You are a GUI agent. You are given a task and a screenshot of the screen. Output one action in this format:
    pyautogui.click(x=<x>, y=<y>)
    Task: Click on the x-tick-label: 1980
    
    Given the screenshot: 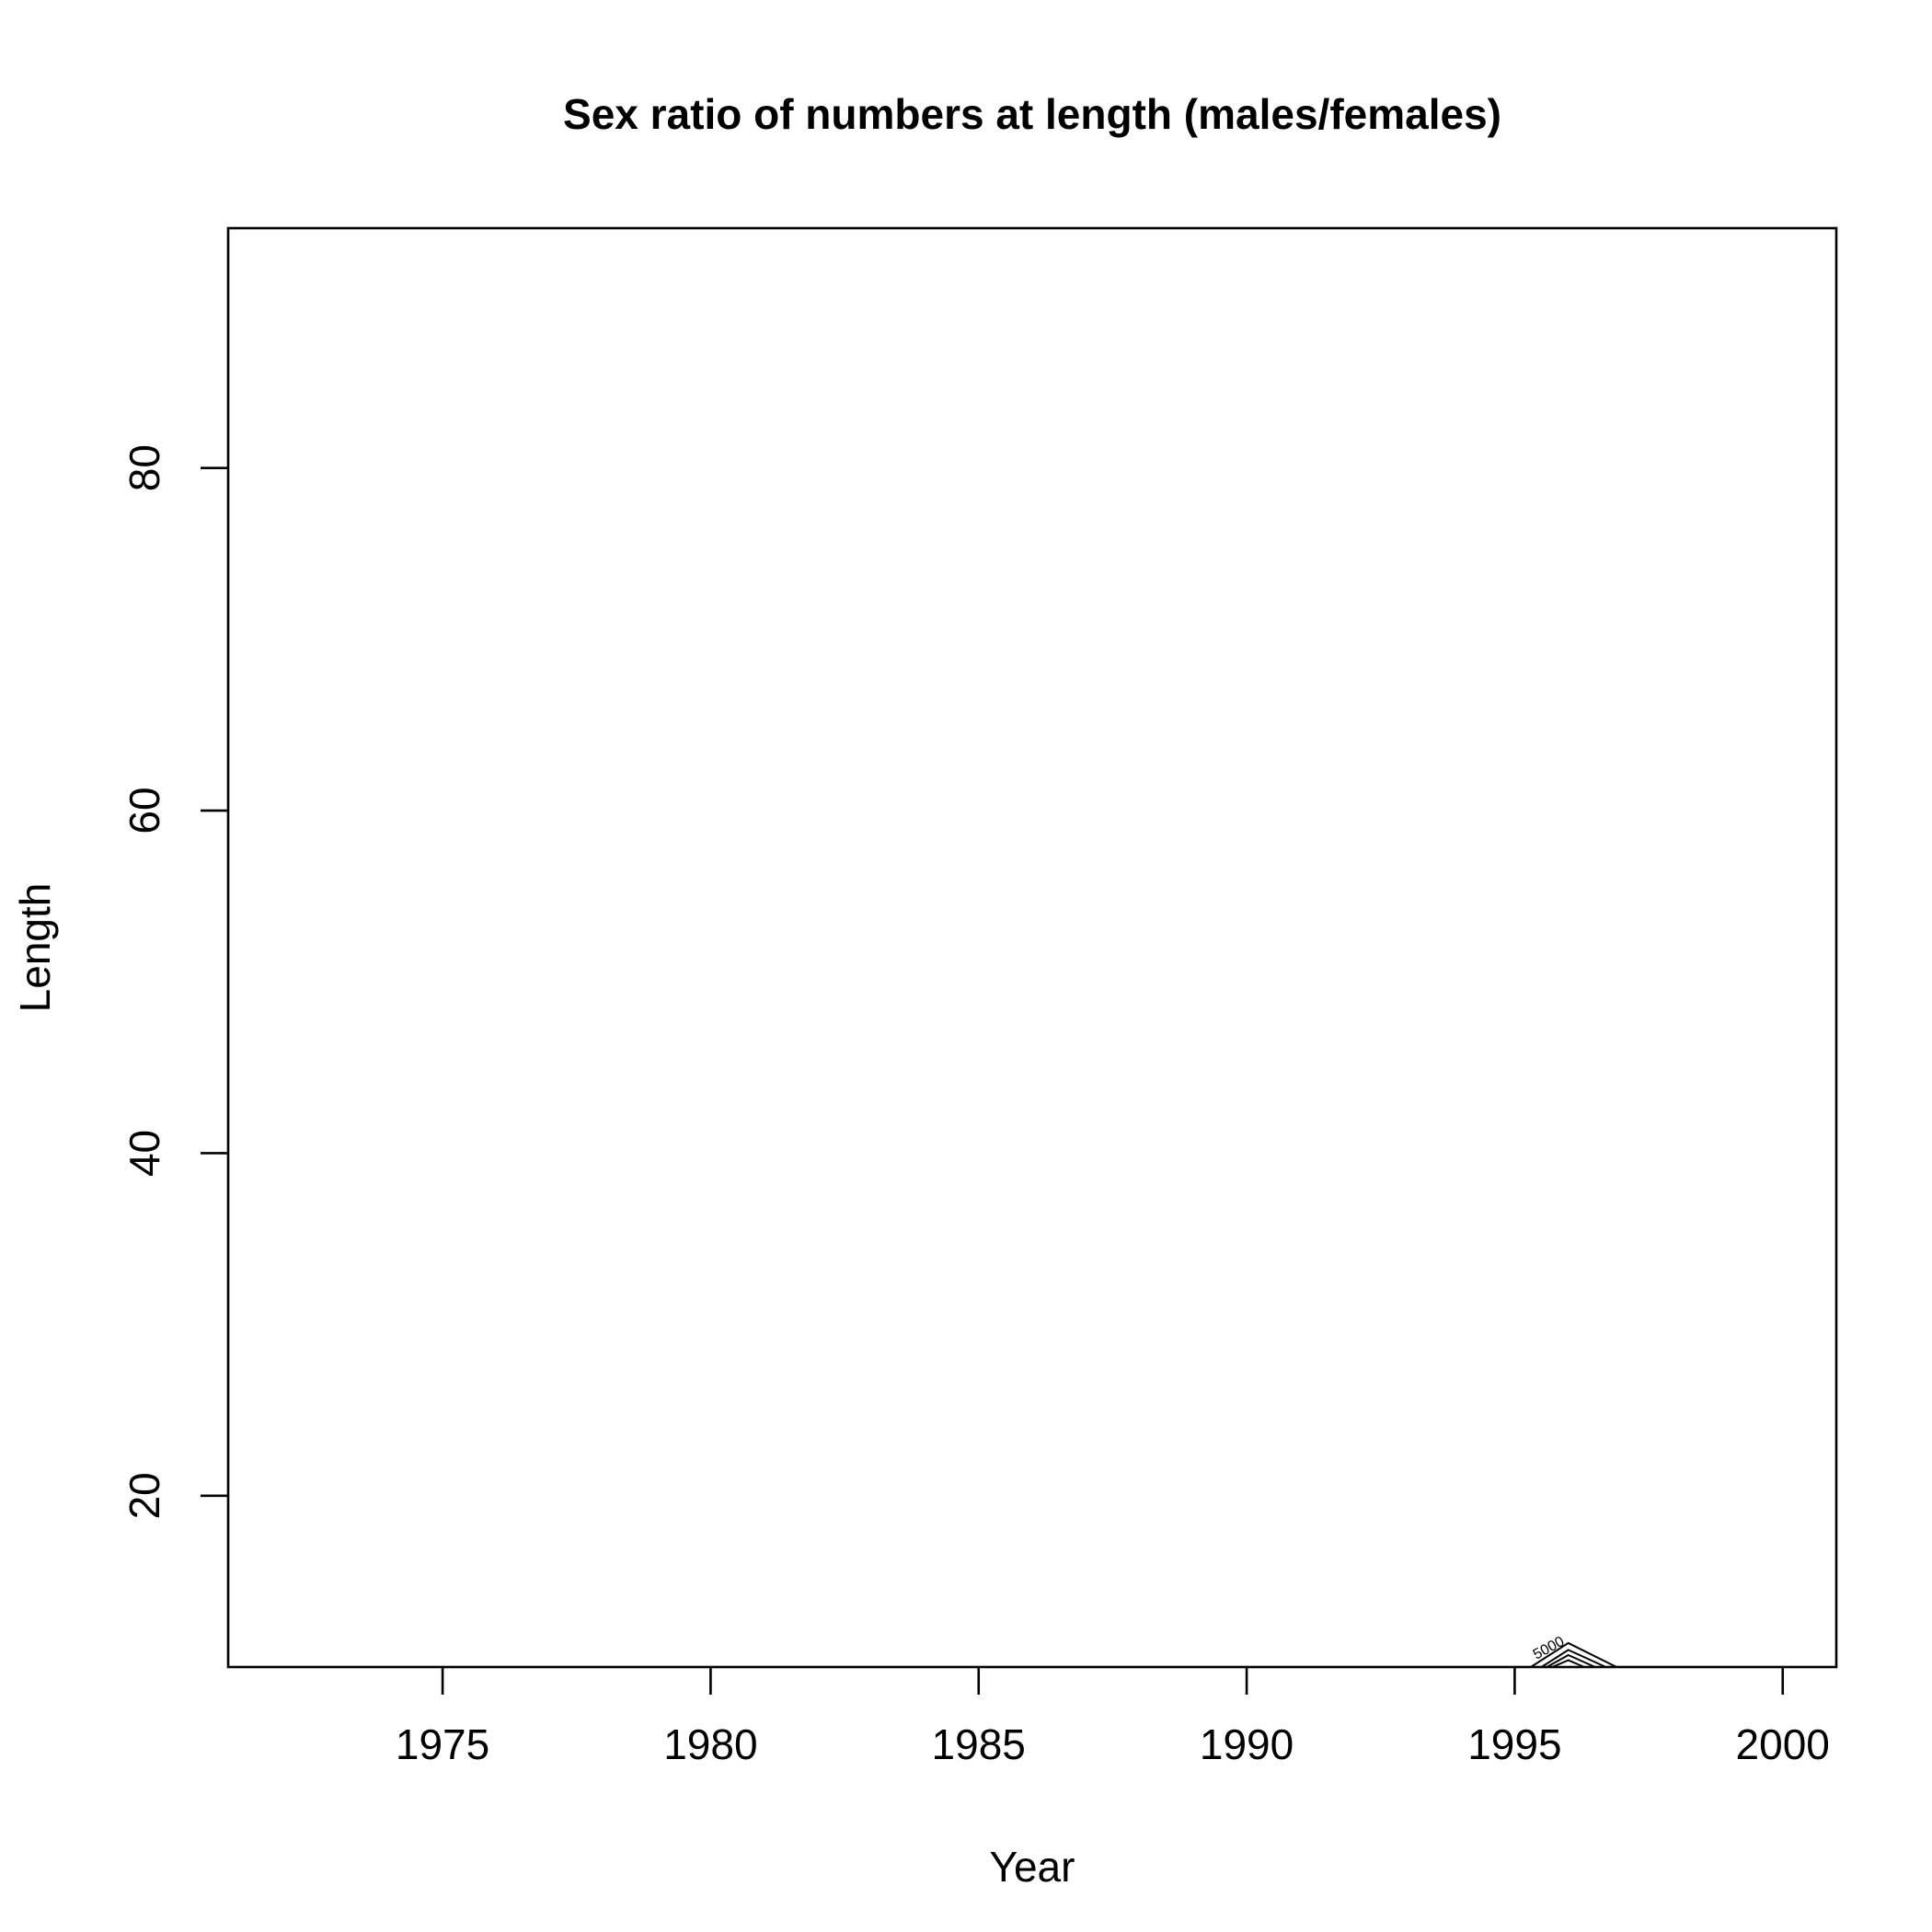 What is the action you would take?
    pyautogui.click(x=710, y=1744)
    